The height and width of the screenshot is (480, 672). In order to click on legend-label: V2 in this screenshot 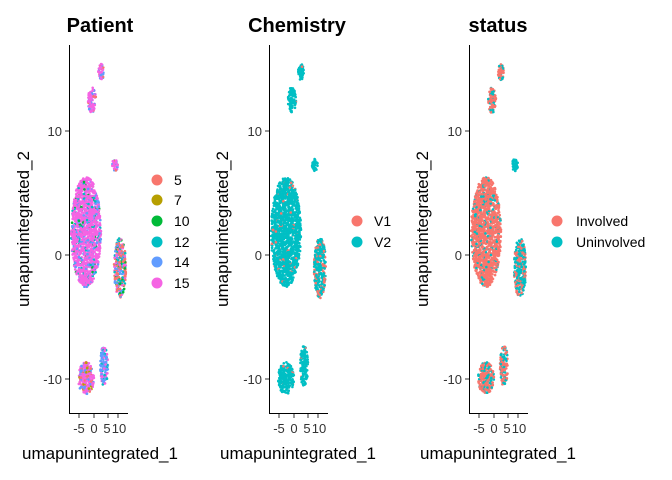, I will do `click(382, 242)`.